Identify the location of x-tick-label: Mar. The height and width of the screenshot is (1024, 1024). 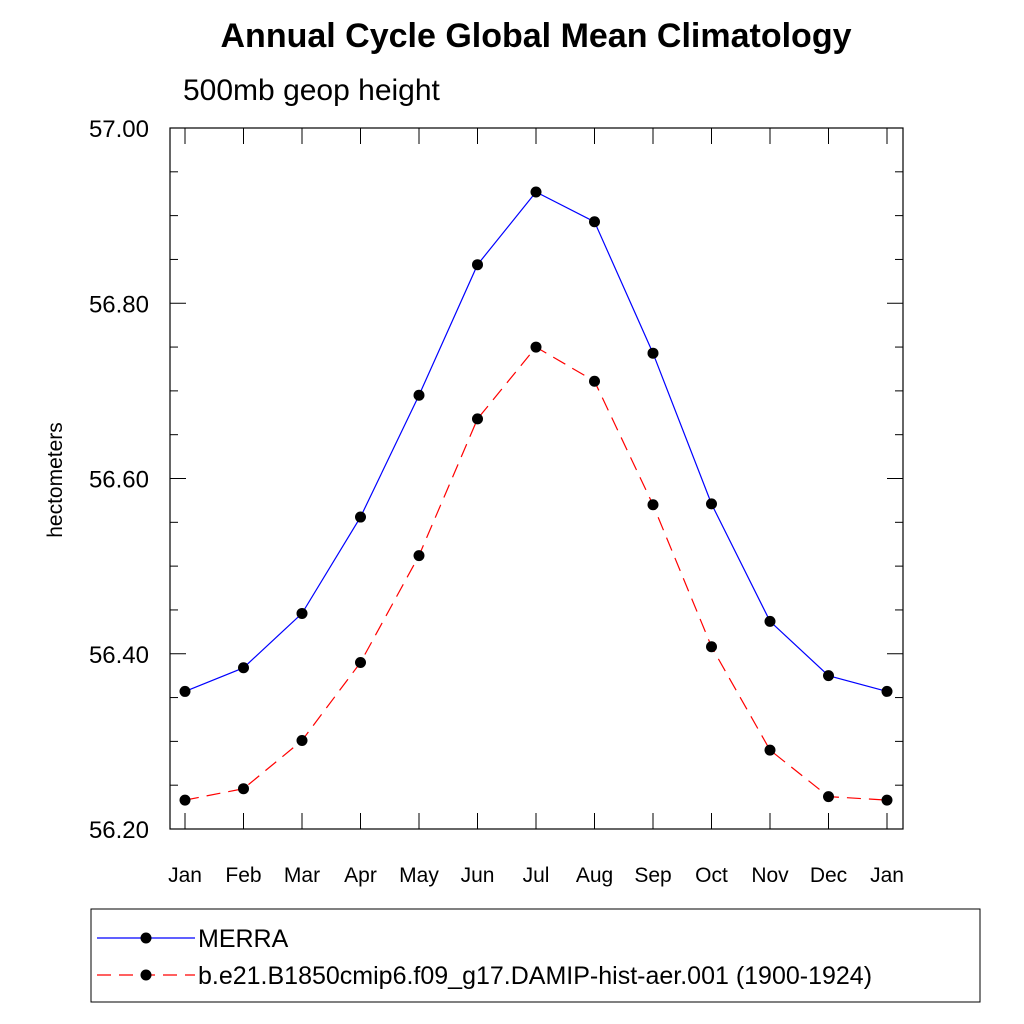
(302, 875).